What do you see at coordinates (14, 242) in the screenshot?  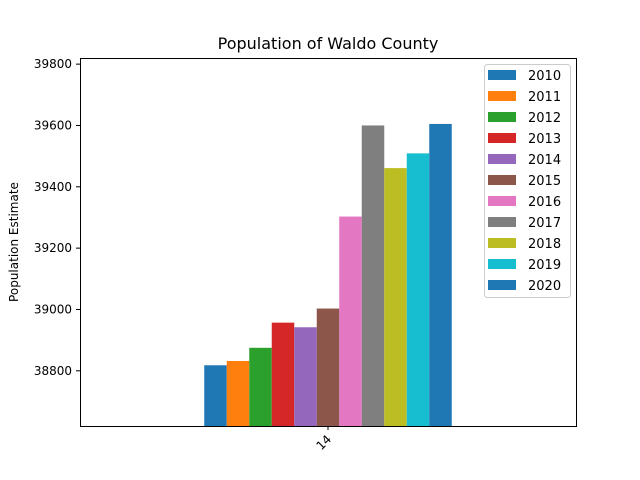 I see `y-axis-label: Population Estimate` at bounding box center [14, 242].